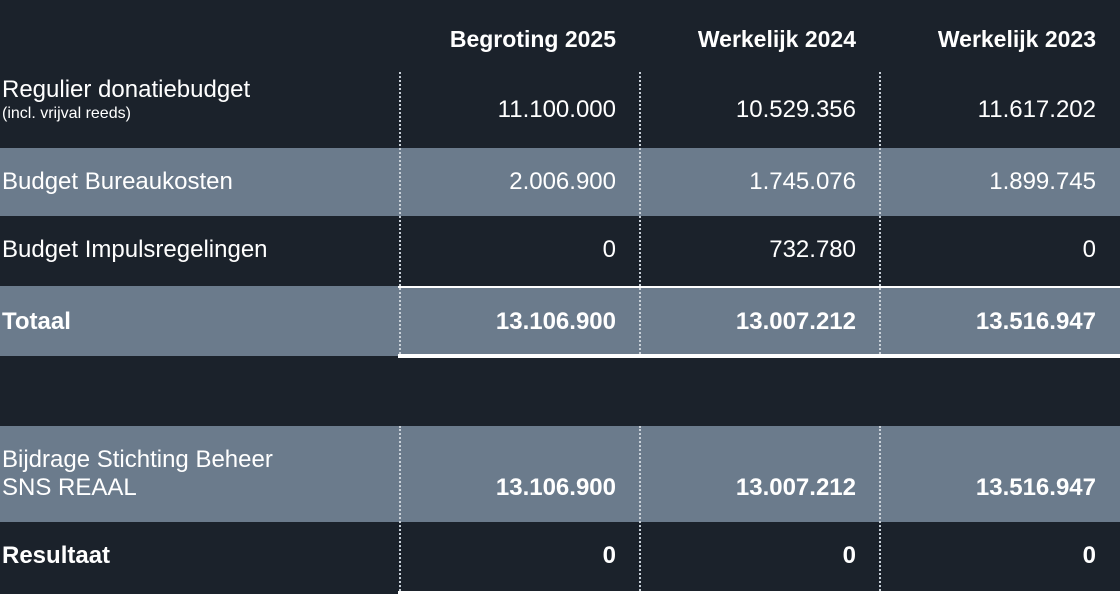 The image size is (1120, 594). Describe the element at coordinates (795, 109) in the screenshot. I see `cell-value: 10.529.356` at that location.